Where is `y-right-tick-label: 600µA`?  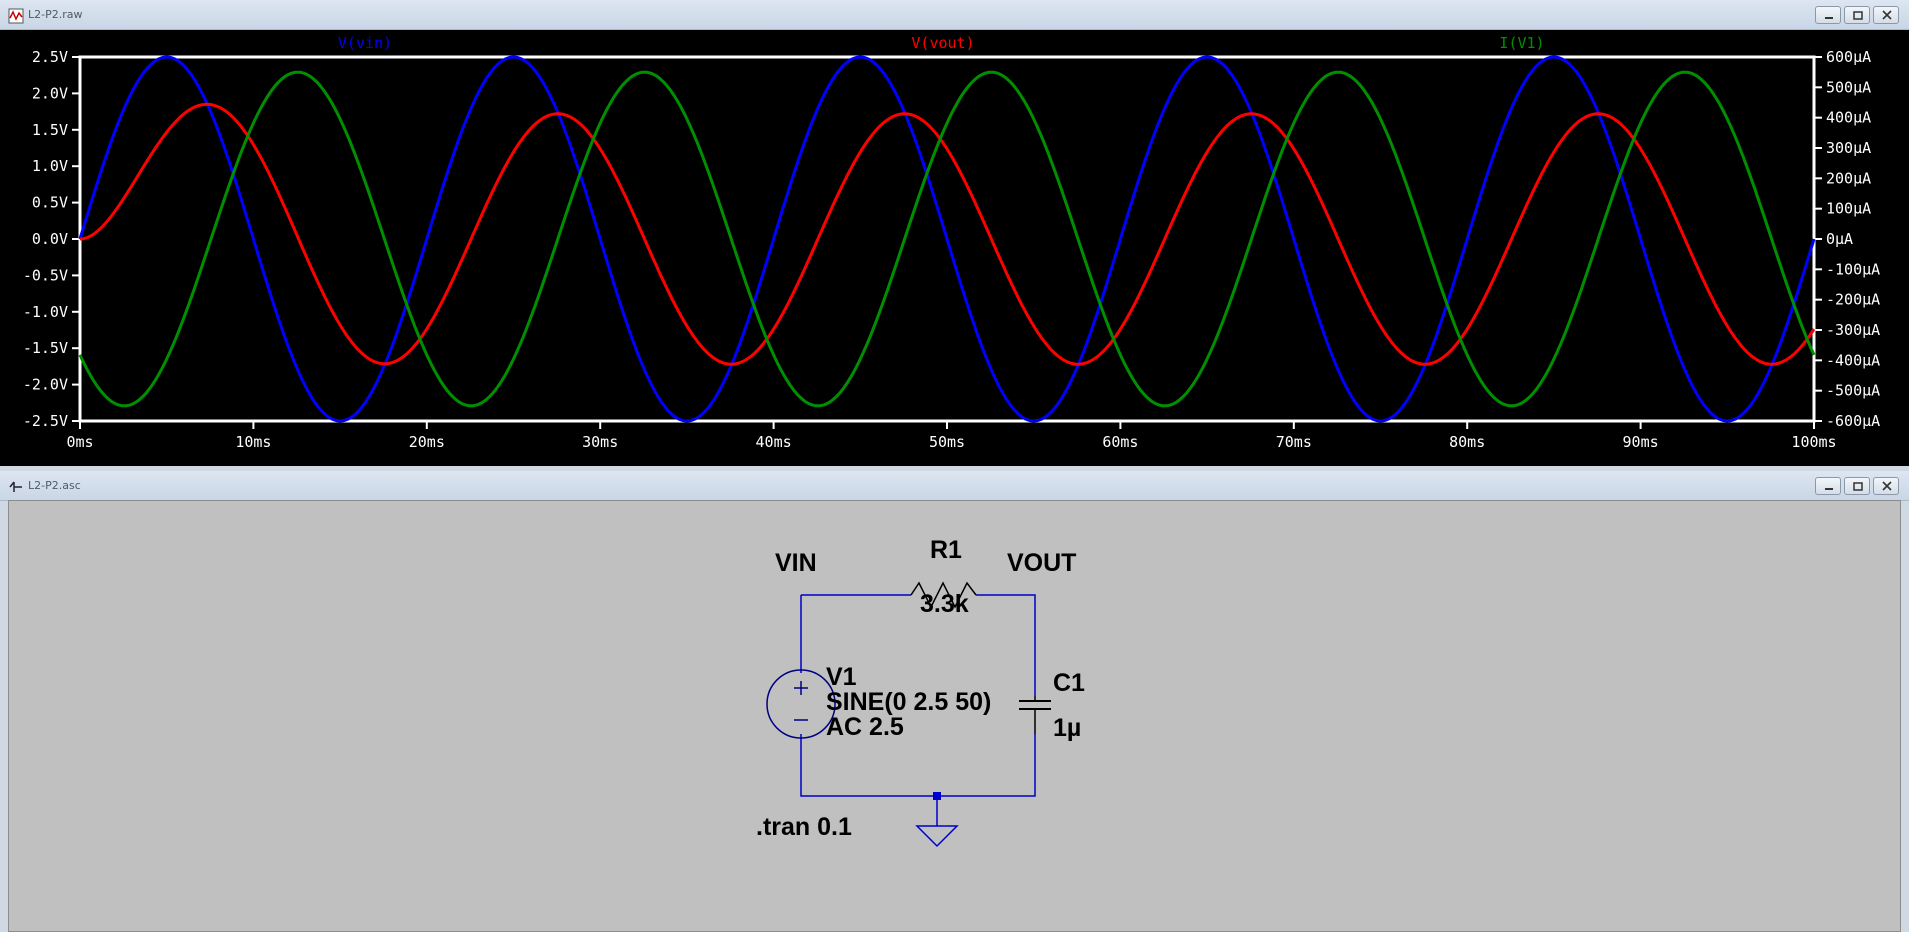
y-right-tick-label: 600µA is located at coordinates (1848, 57).